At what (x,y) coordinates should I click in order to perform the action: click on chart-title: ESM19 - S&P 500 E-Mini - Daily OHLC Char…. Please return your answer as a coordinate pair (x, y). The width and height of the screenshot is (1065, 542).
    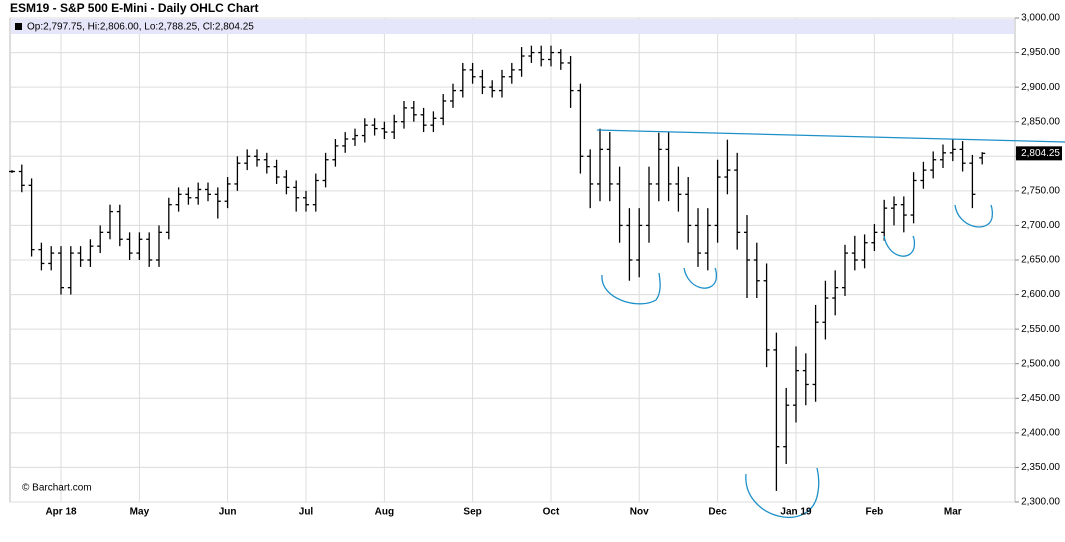
    Looking at the image, I should click on (134, 8).